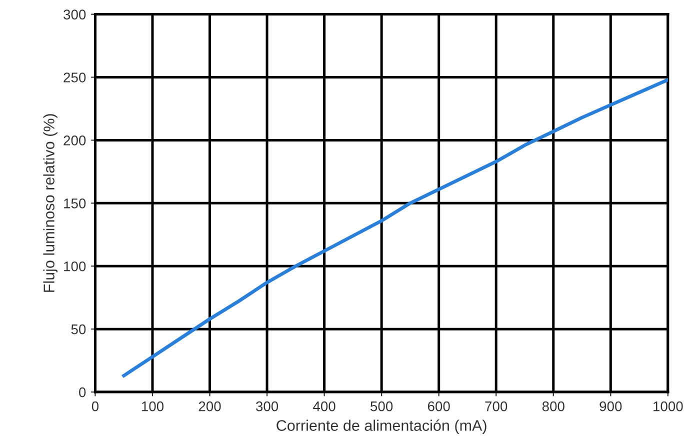 The image size is (690, 447). What do you see at coordinates (75, 77) in the screenshot?
I see `y-tick-label: 250` at bounding box center [75, 77].